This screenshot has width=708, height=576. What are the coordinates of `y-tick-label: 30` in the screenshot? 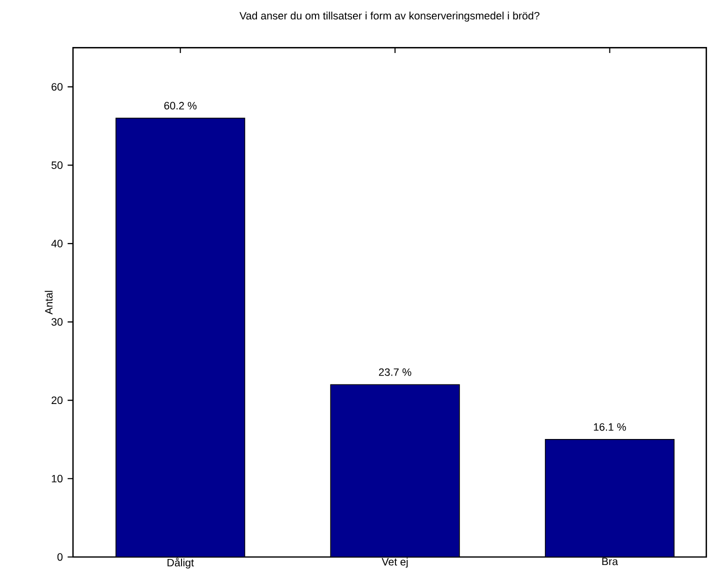 It's located at (57, 322).